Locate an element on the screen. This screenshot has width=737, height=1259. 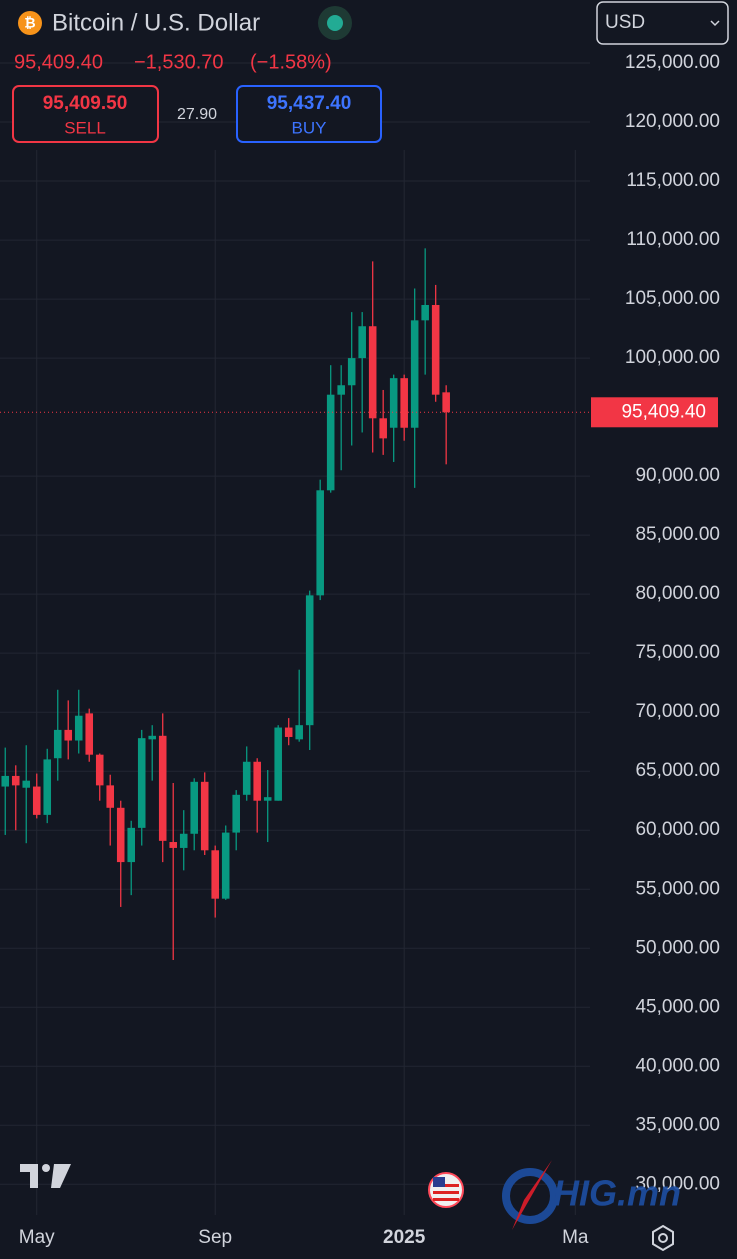
y-tick-label: 45,000.00 is located at coordinates (677, 1006).